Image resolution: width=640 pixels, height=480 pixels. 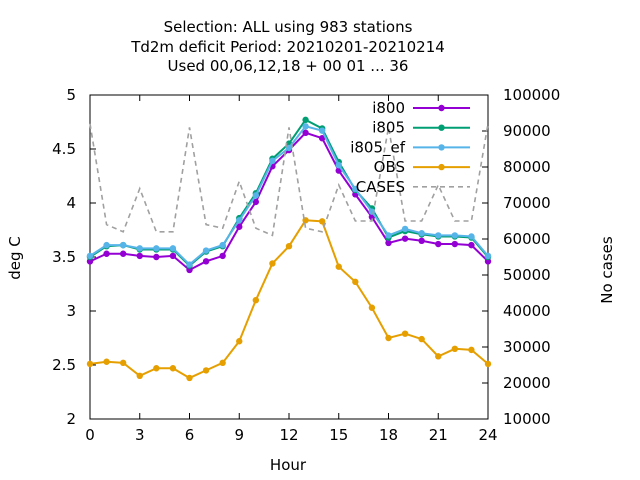 I want to click on title-line-1: Selection: ALL using 983 stations, so click(x=288, y=27).